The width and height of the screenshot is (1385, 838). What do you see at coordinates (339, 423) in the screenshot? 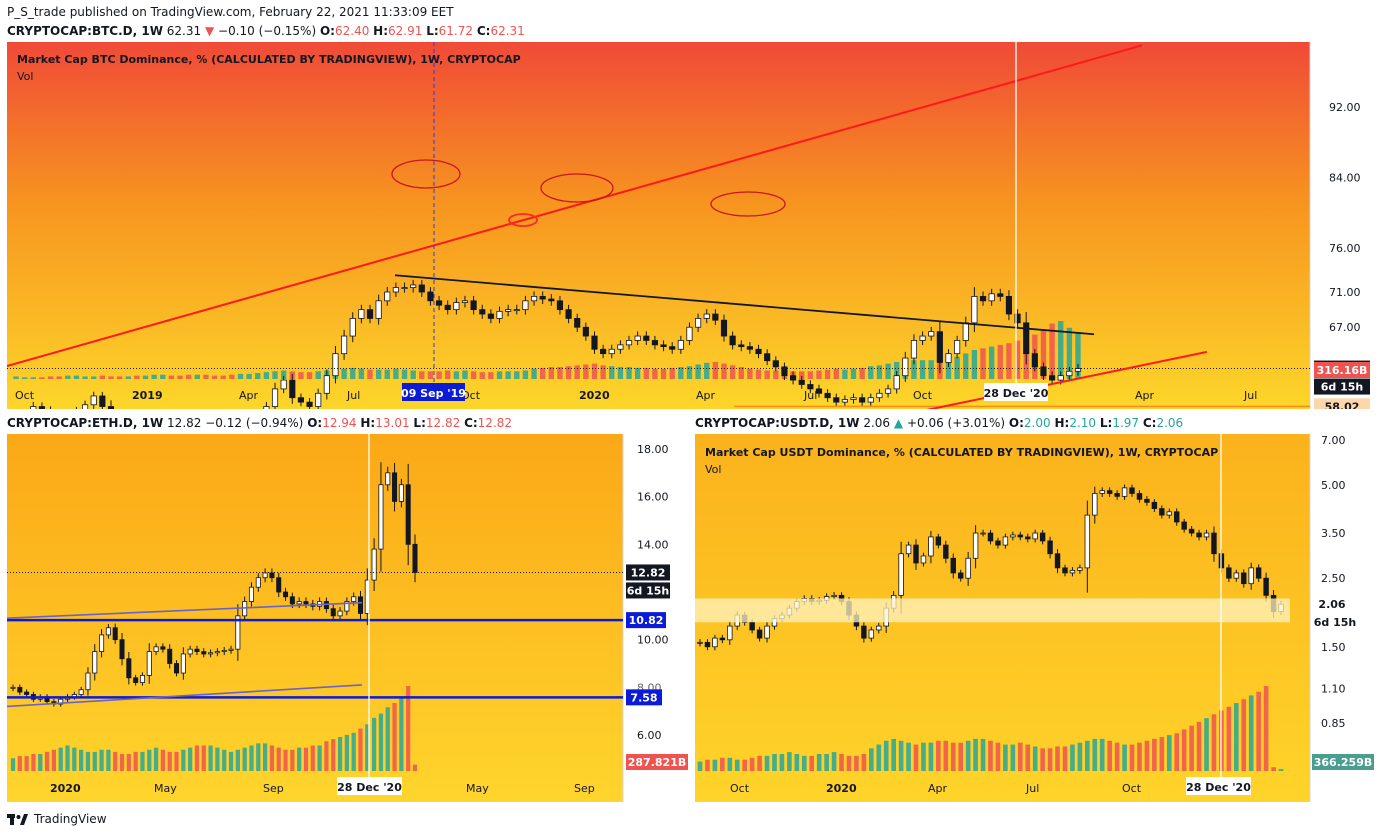
I see `eth-o: 12.94` at bounding box center [339, 423].